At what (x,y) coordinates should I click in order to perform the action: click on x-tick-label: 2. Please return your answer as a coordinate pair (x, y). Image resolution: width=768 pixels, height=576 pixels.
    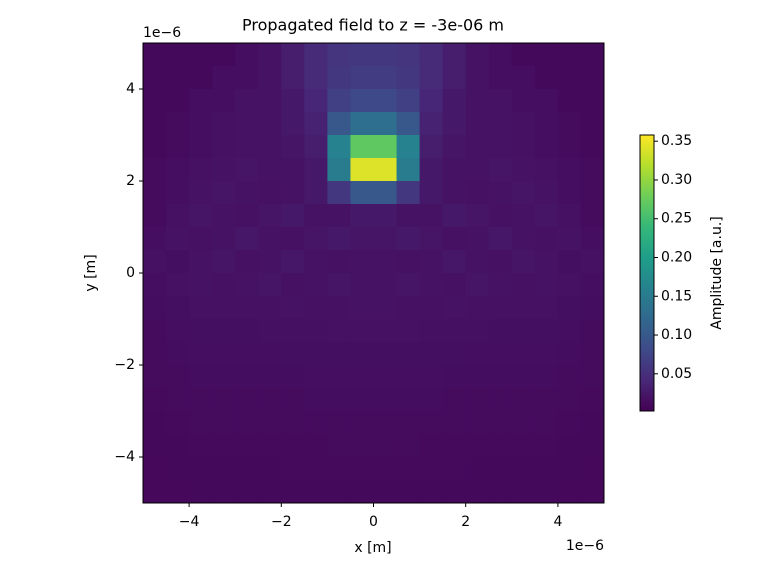
    Looking at the image, I should click on (465, 522).